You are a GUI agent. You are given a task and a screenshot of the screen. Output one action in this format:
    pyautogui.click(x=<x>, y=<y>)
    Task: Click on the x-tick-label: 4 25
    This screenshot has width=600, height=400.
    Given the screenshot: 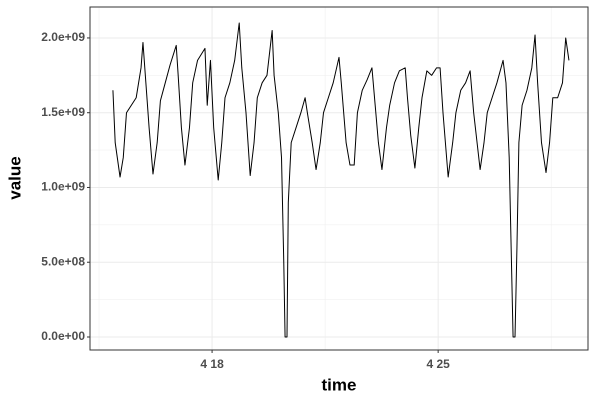 What is the action you would take?
    pyautogui.click(x=438, y=364)
    